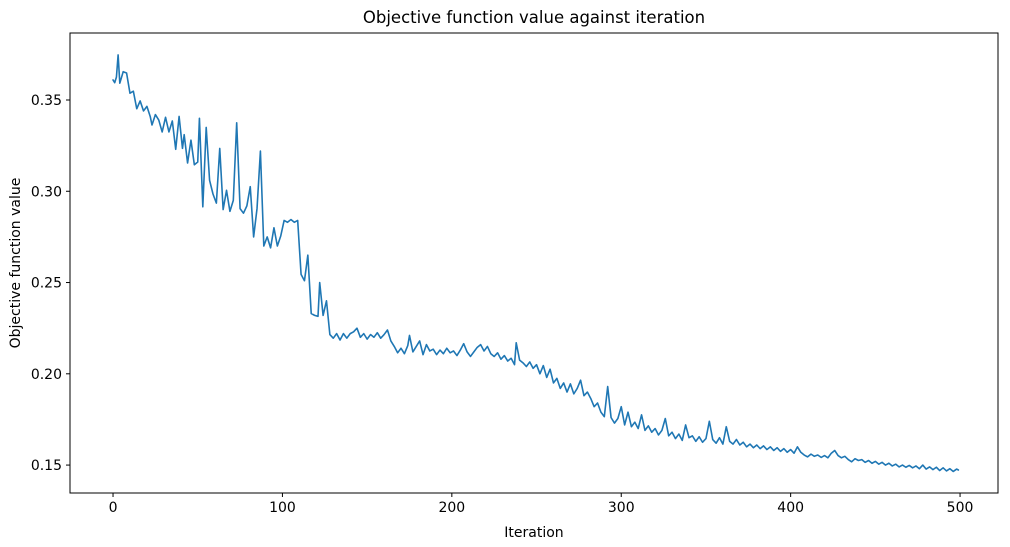 The width and height of the screenshot is (1010, 547). I want to click on y-axis-label: Objective function value, so click(16, 263).